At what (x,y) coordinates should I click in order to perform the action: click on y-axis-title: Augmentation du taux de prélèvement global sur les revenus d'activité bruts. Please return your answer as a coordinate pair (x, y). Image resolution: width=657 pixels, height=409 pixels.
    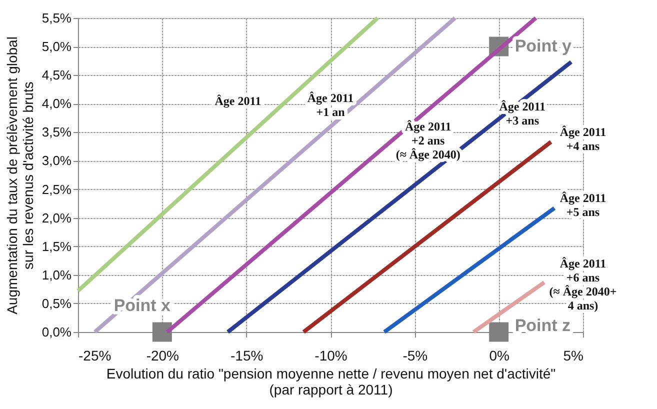
    Looking at the image, I should click on (20, 175).